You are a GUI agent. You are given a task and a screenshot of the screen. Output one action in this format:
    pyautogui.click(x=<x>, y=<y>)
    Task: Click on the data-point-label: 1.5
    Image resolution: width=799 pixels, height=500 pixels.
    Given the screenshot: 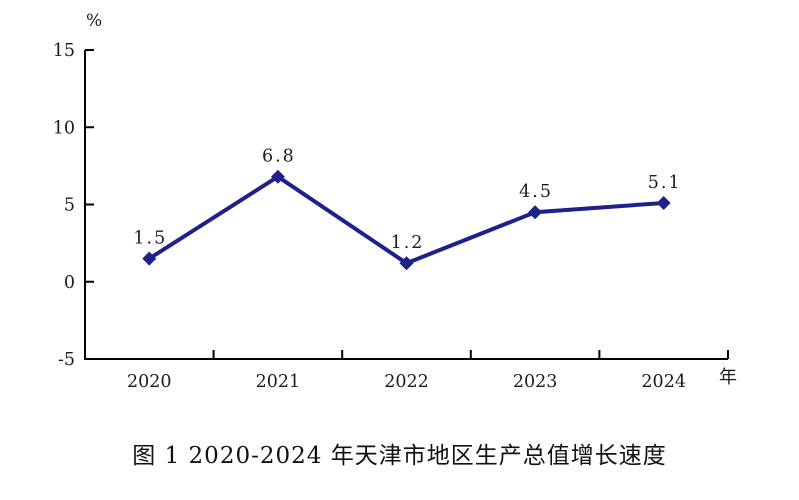 What is the action you would take?
    pyautogui.click(x=150, y=239)
    